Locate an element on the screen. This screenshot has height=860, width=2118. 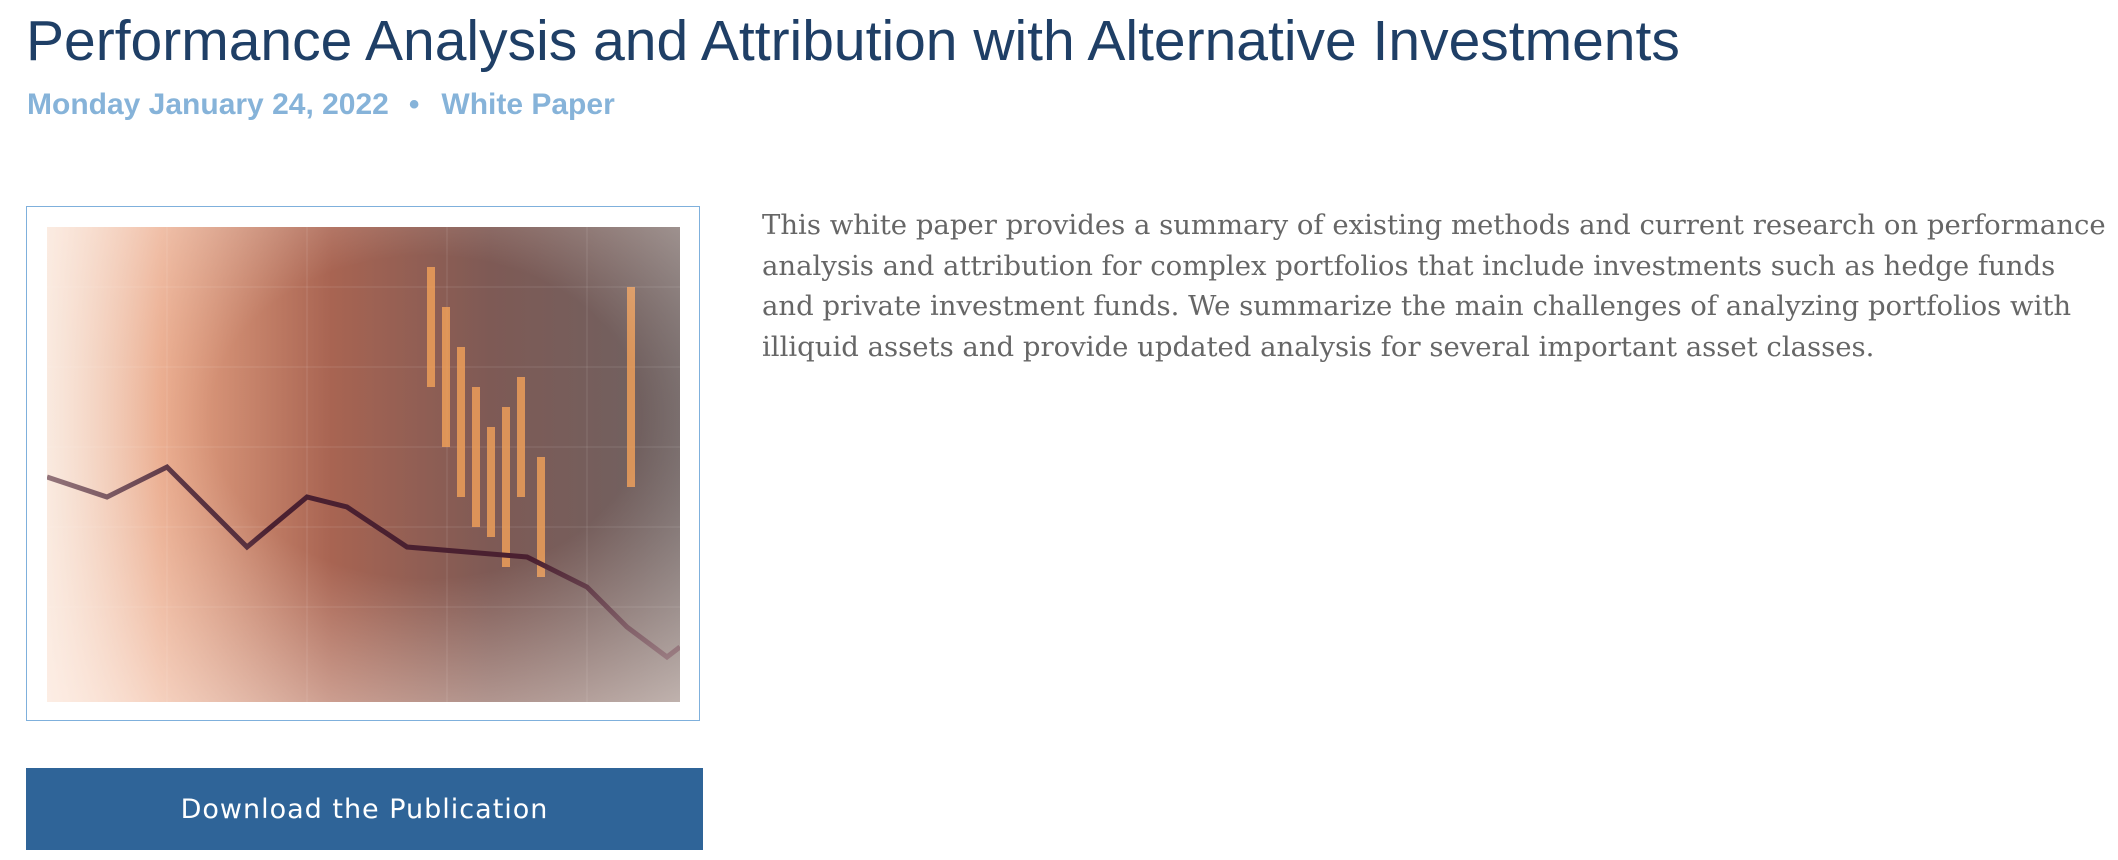
download-button: Download the Publication is located at coordinates (364, 809).